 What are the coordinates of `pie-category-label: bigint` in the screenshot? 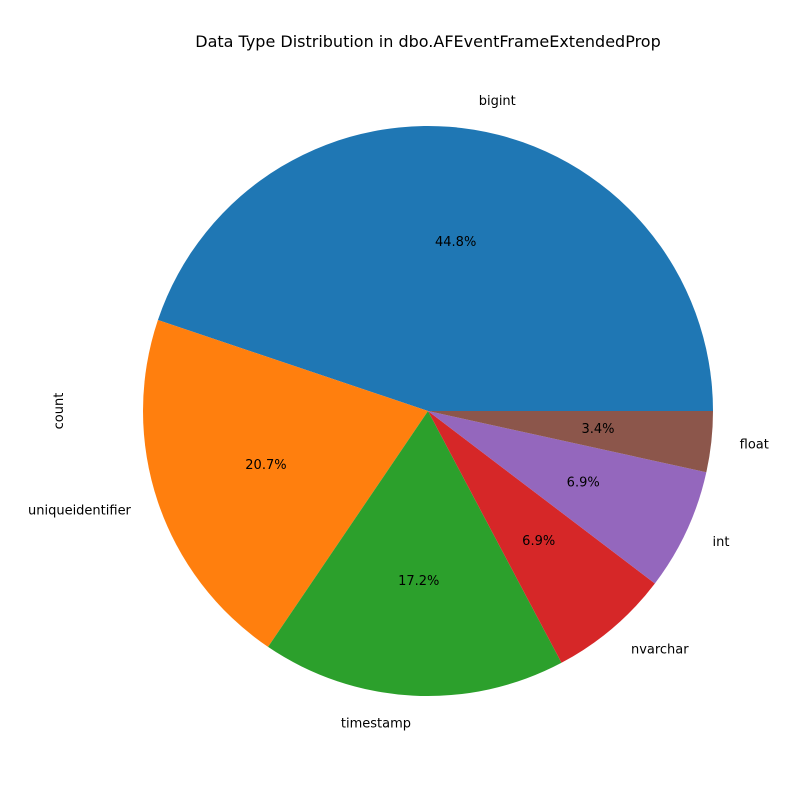 It's located at (497, 101).